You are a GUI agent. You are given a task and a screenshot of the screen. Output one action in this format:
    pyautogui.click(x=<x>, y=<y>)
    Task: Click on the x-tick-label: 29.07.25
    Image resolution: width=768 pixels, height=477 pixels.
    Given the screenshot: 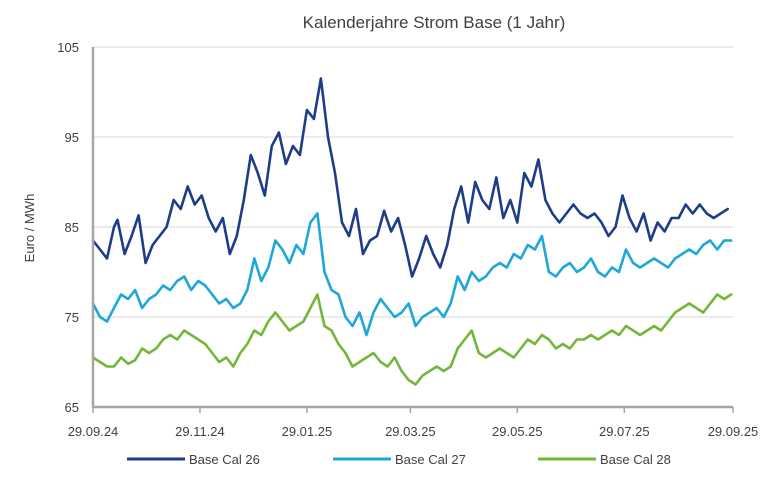 What is the action you would take?
    pyautogui.click(x=624, y=431)
    